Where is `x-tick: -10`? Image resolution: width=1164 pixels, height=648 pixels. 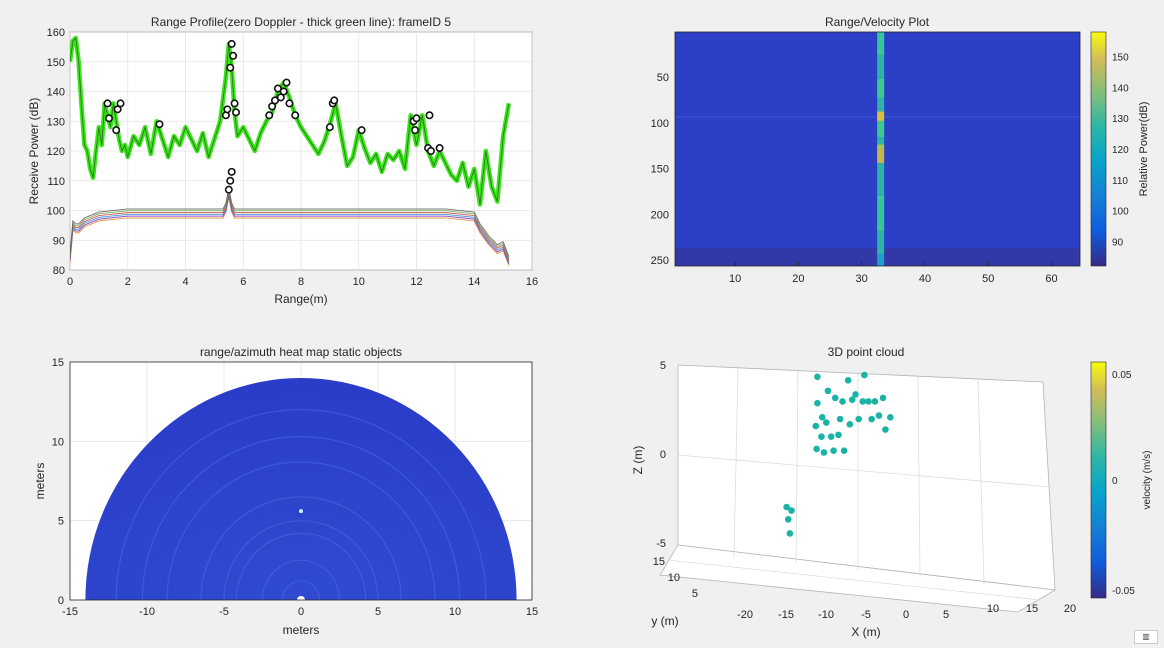
x-tick: -10 is located at coordinates (826, 615).